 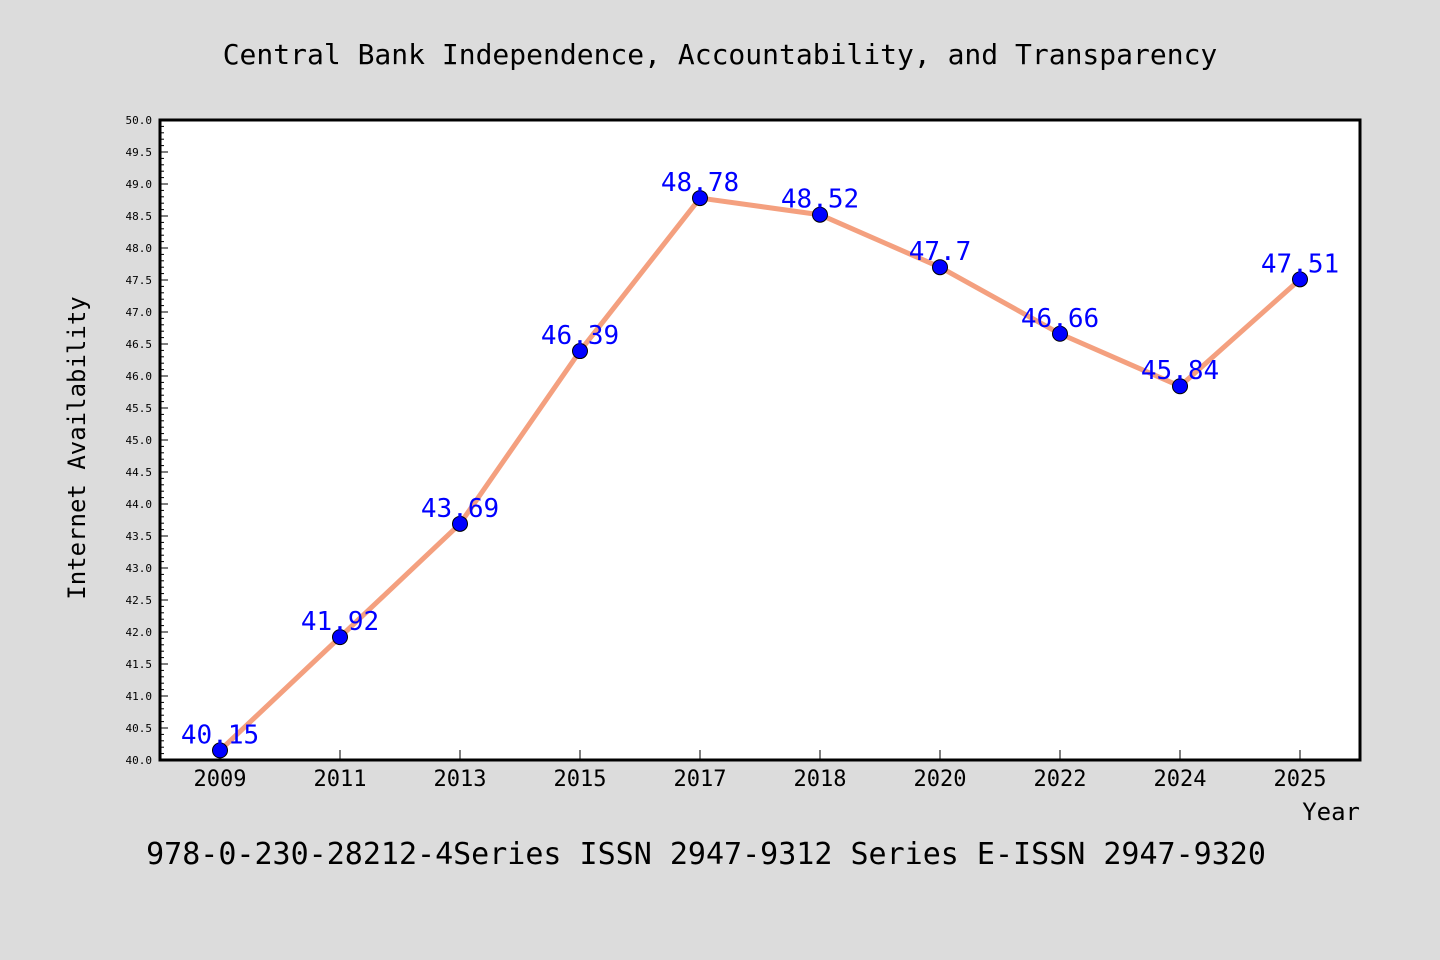 I want to click on y-tick-label: 49.5, so click(x=139, y=152).